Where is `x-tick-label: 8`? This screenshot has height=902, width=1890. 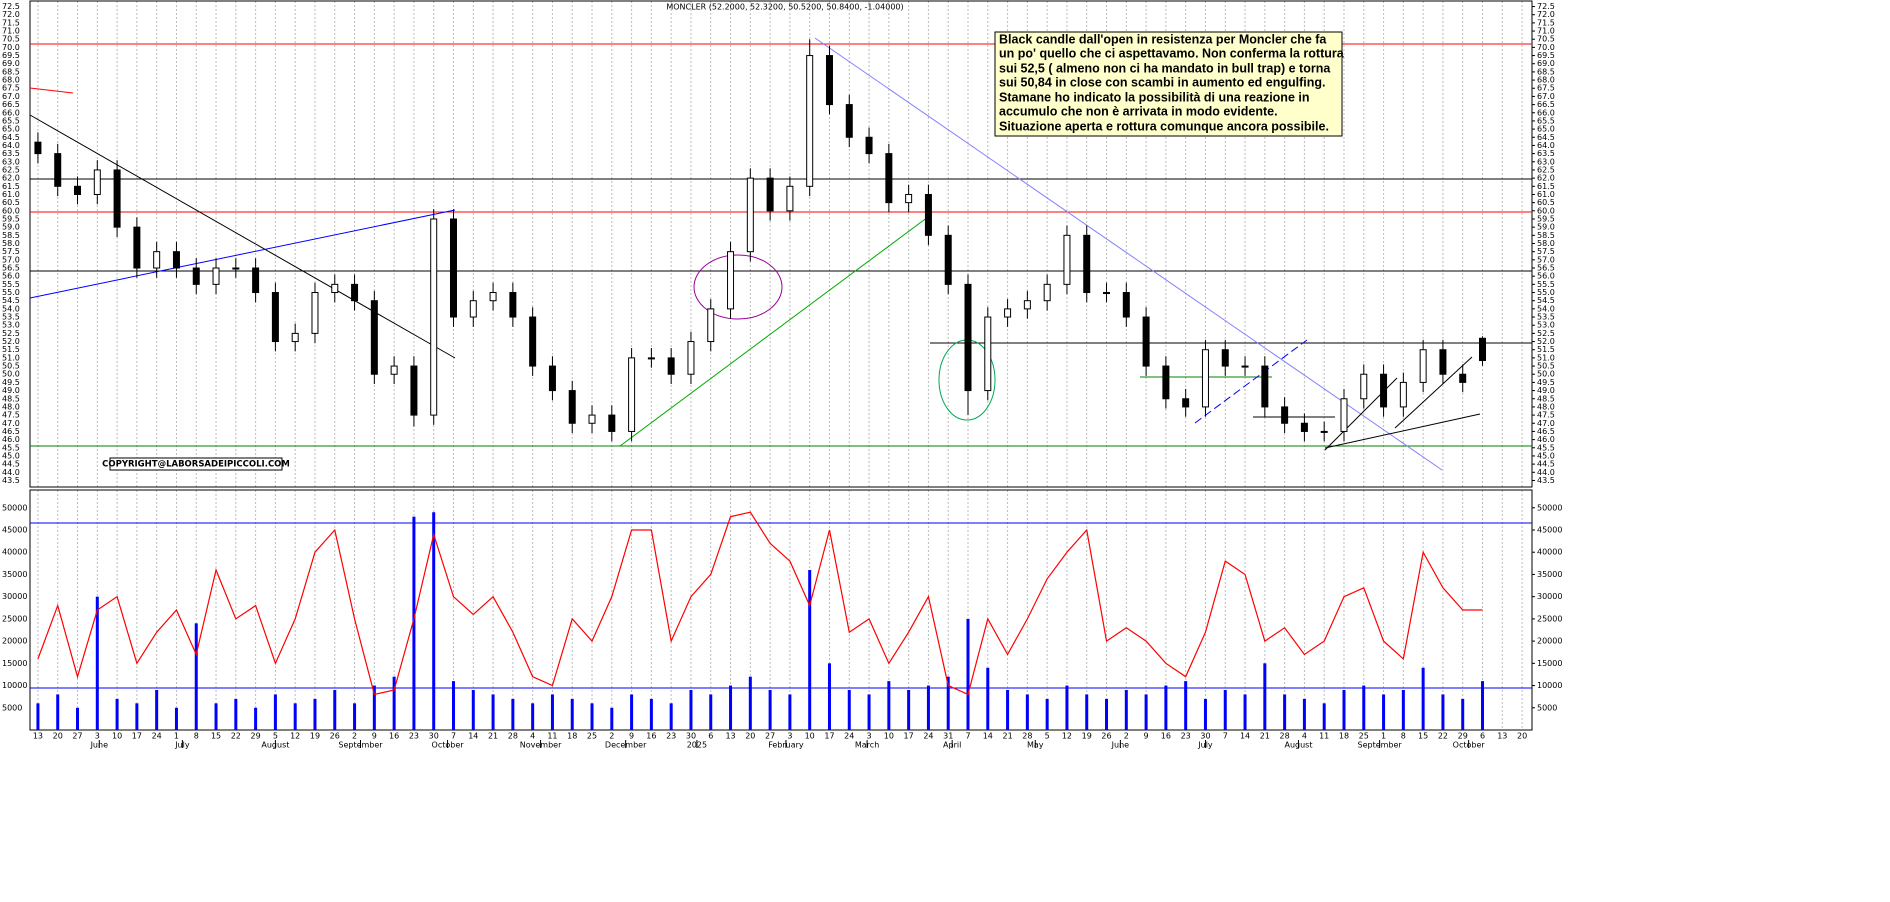 x-tick-label: 8 is located at coordinates (196, 736).